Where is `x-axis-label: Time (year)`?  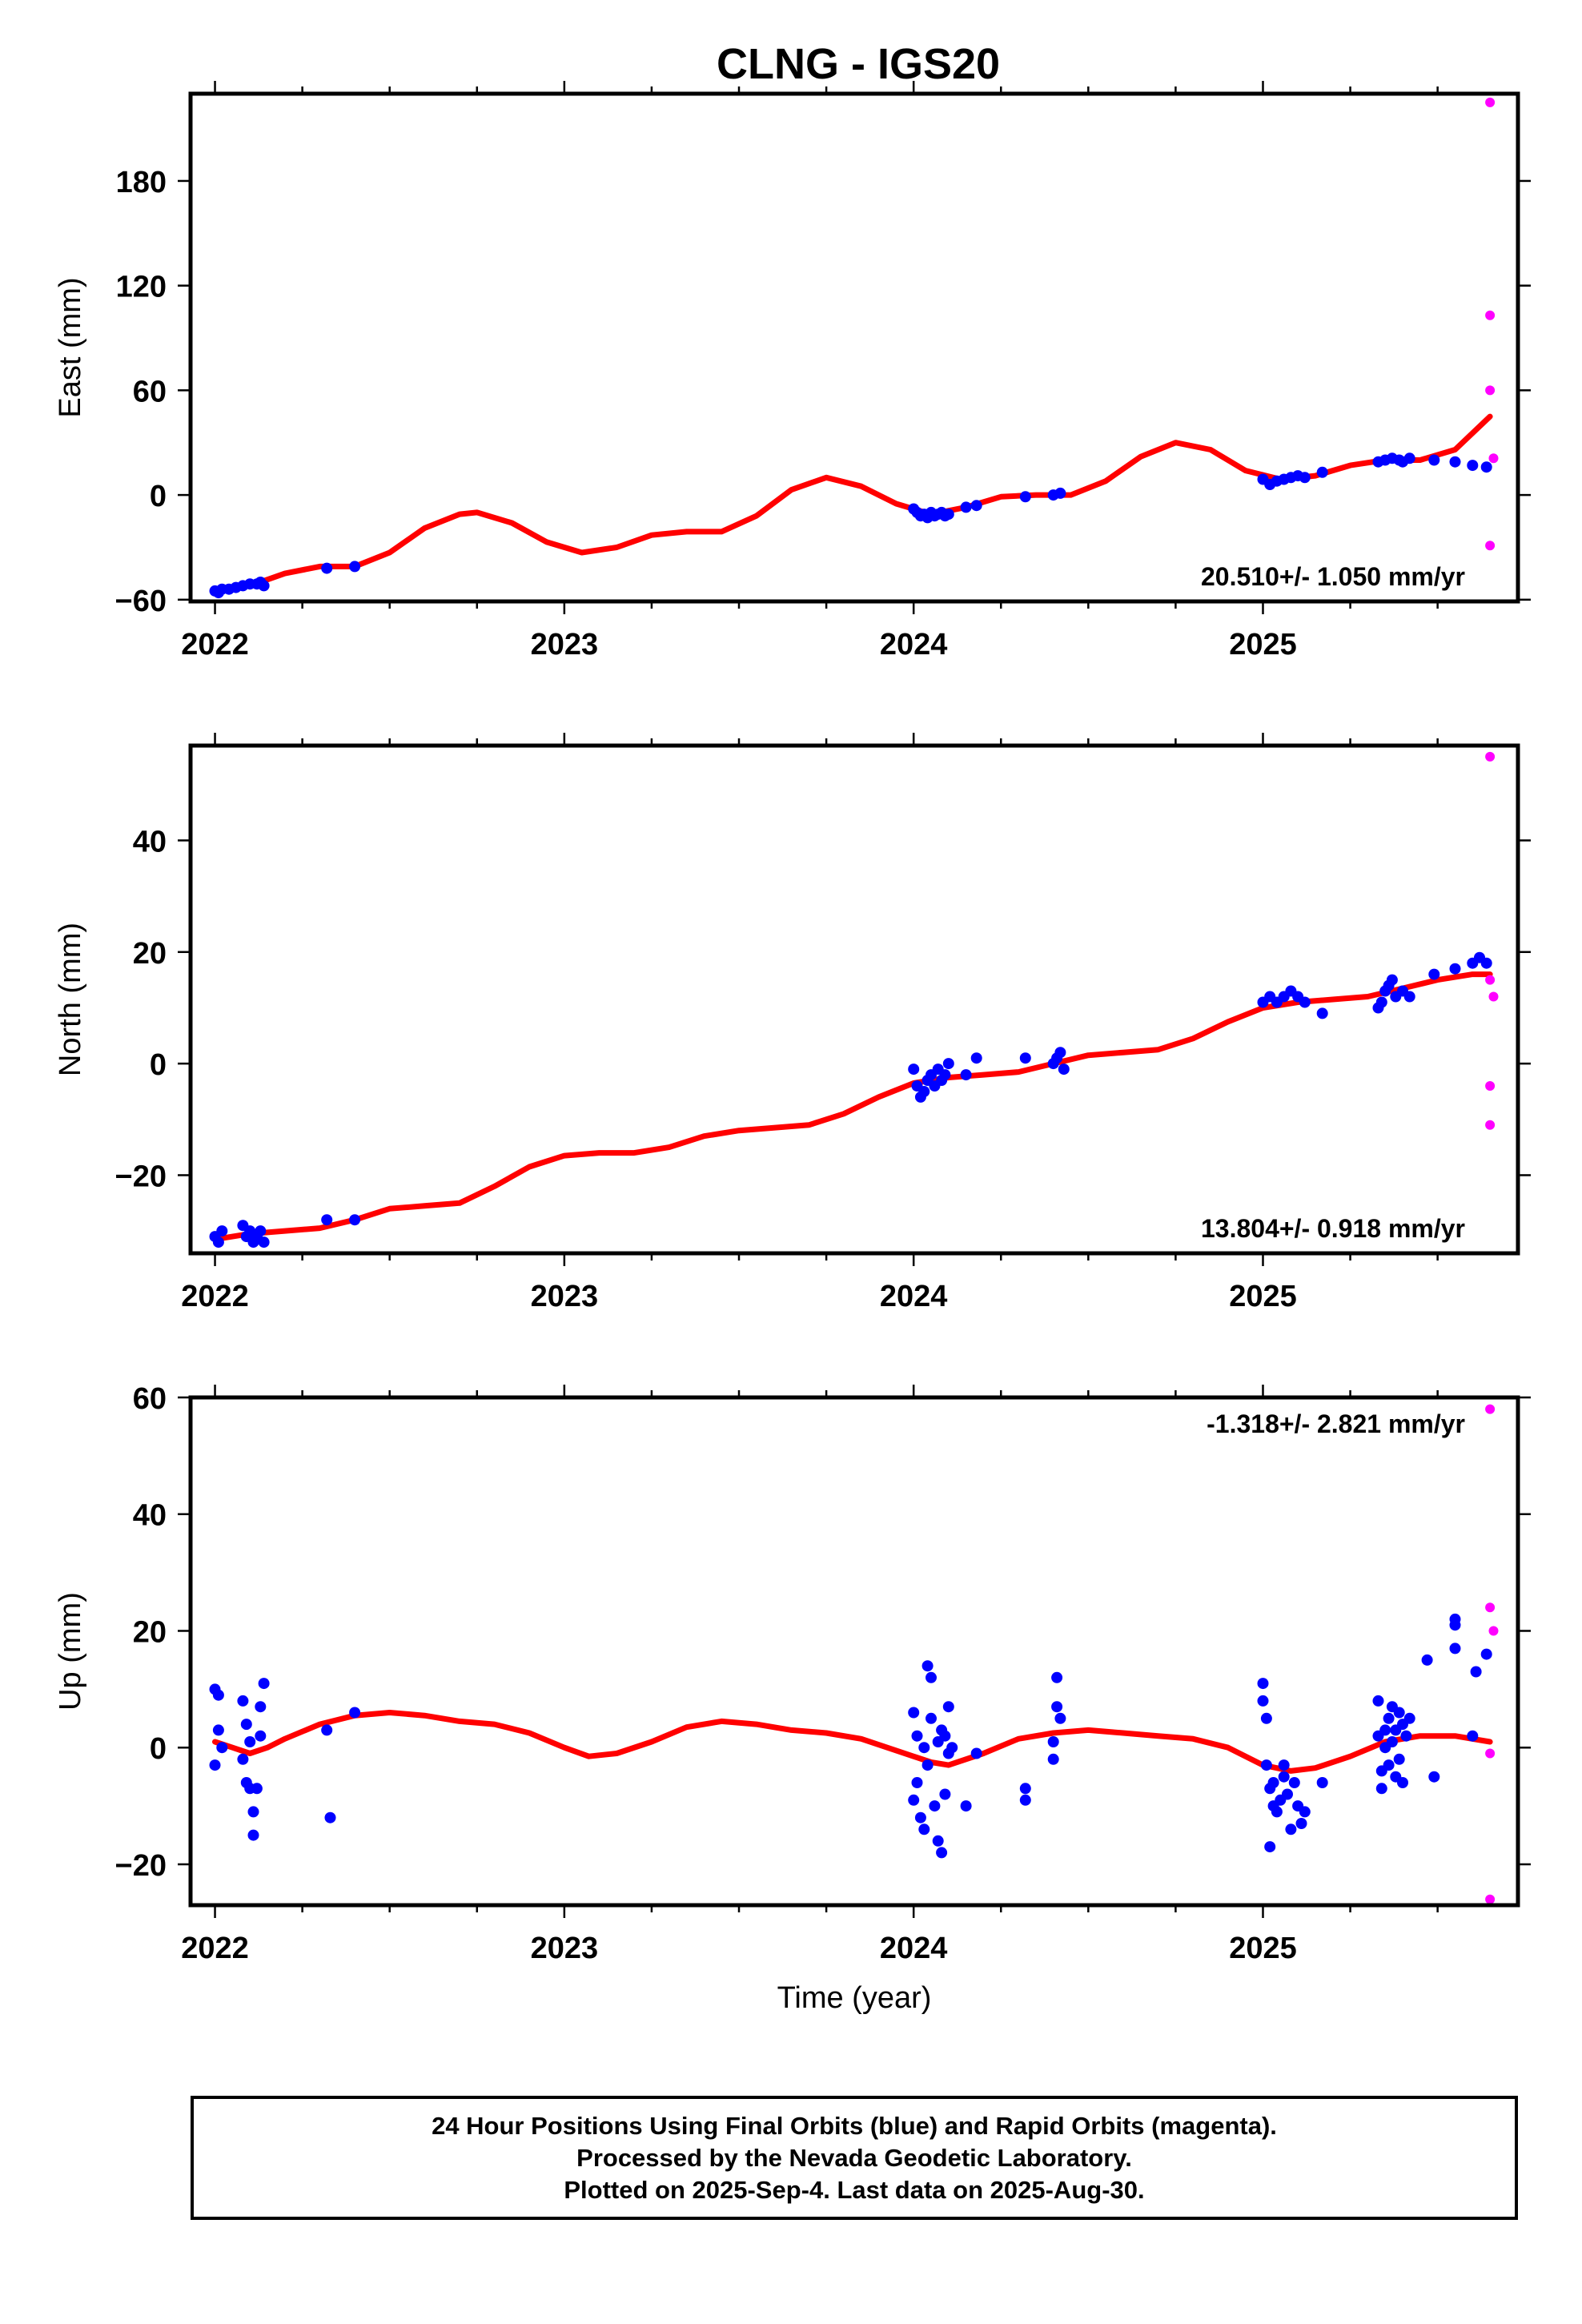
x-axis-label: Time (year) is located at coordinates (854, 1998).